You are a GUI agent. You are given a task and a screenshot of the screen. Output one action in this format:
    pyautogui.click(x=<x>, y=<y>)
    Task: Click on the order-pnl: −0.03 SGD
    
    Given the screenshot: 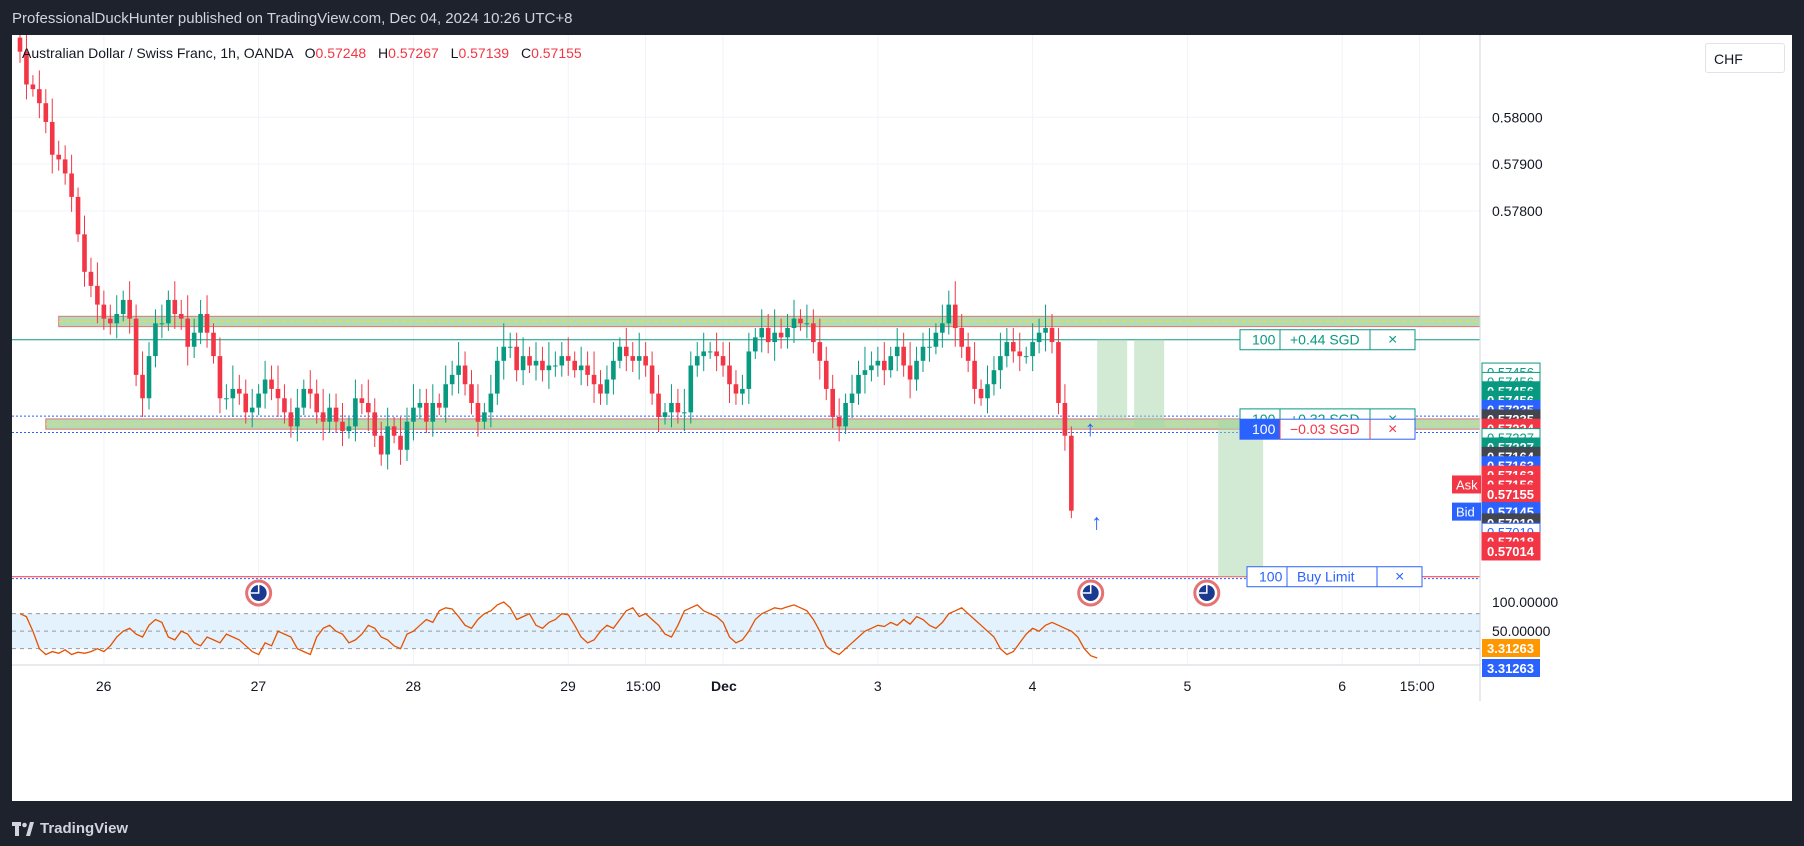 What is the action you would take?
    pyautogui.click(x=1325, y=429)
    